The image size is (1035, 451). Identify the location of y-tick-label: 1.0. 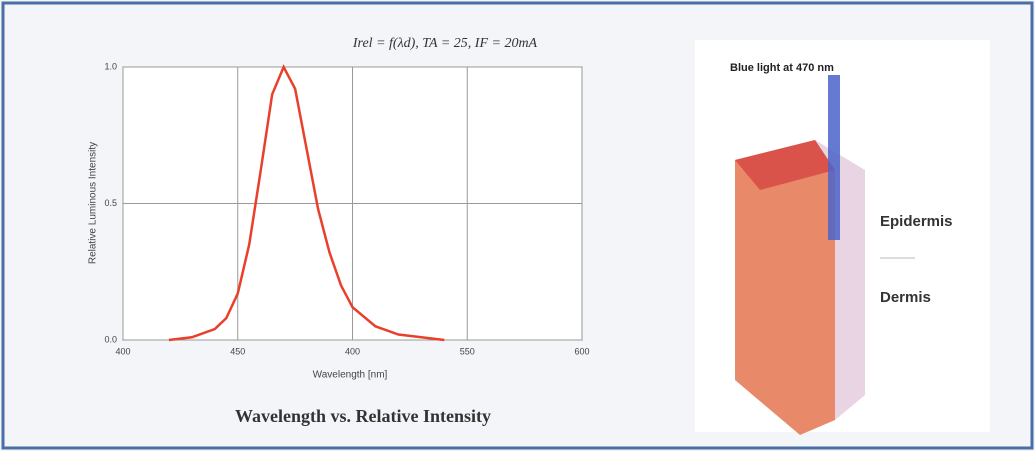
(110, 66).